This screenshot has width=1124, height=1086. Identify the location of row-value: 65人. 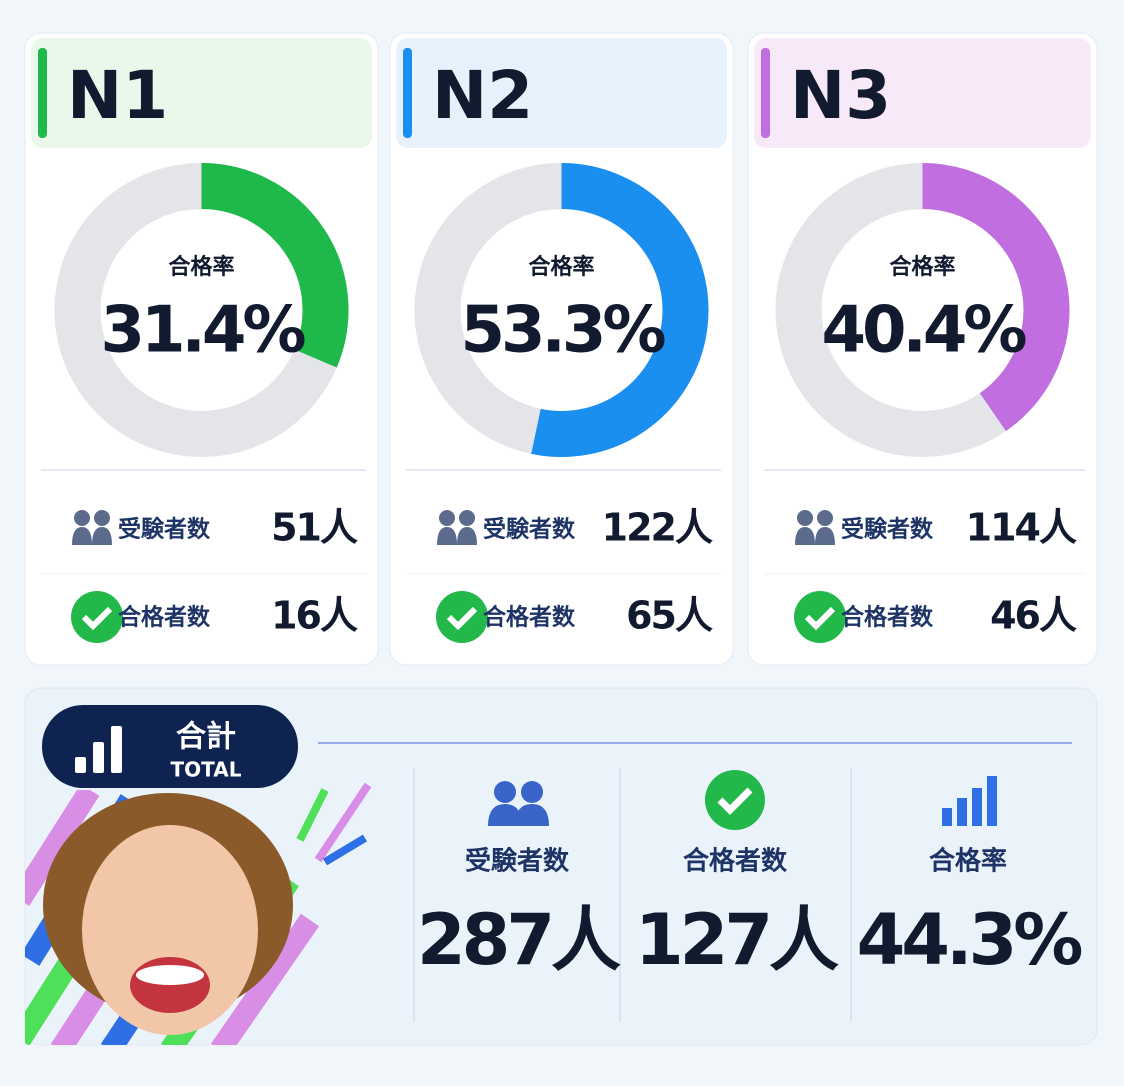
(669, 616).